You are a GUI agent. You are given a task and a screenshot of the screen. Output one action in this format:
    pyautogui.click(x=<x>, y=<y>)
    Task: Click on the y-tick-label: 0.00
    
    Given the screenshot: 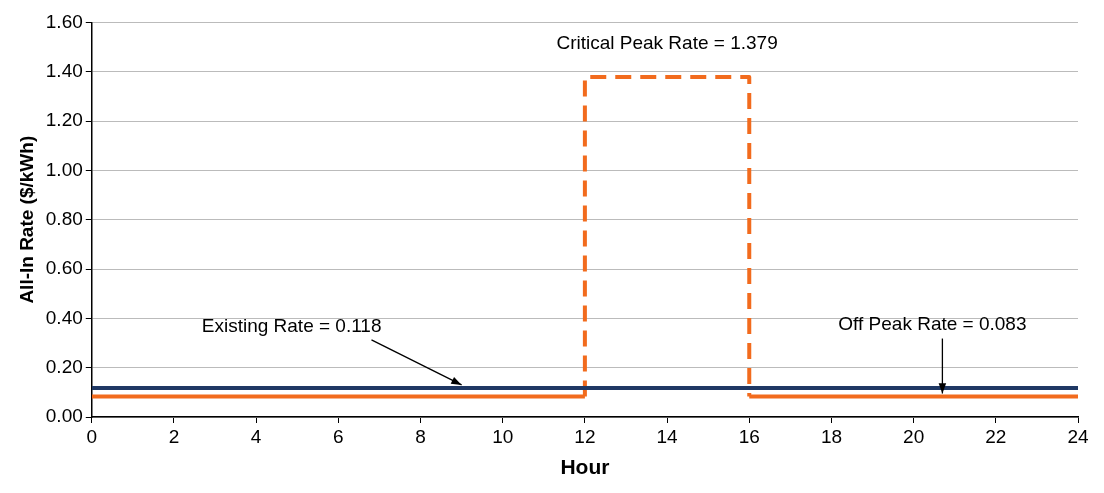 What is the action you would take?
    pyautogui.click(x=64, y=416)
    